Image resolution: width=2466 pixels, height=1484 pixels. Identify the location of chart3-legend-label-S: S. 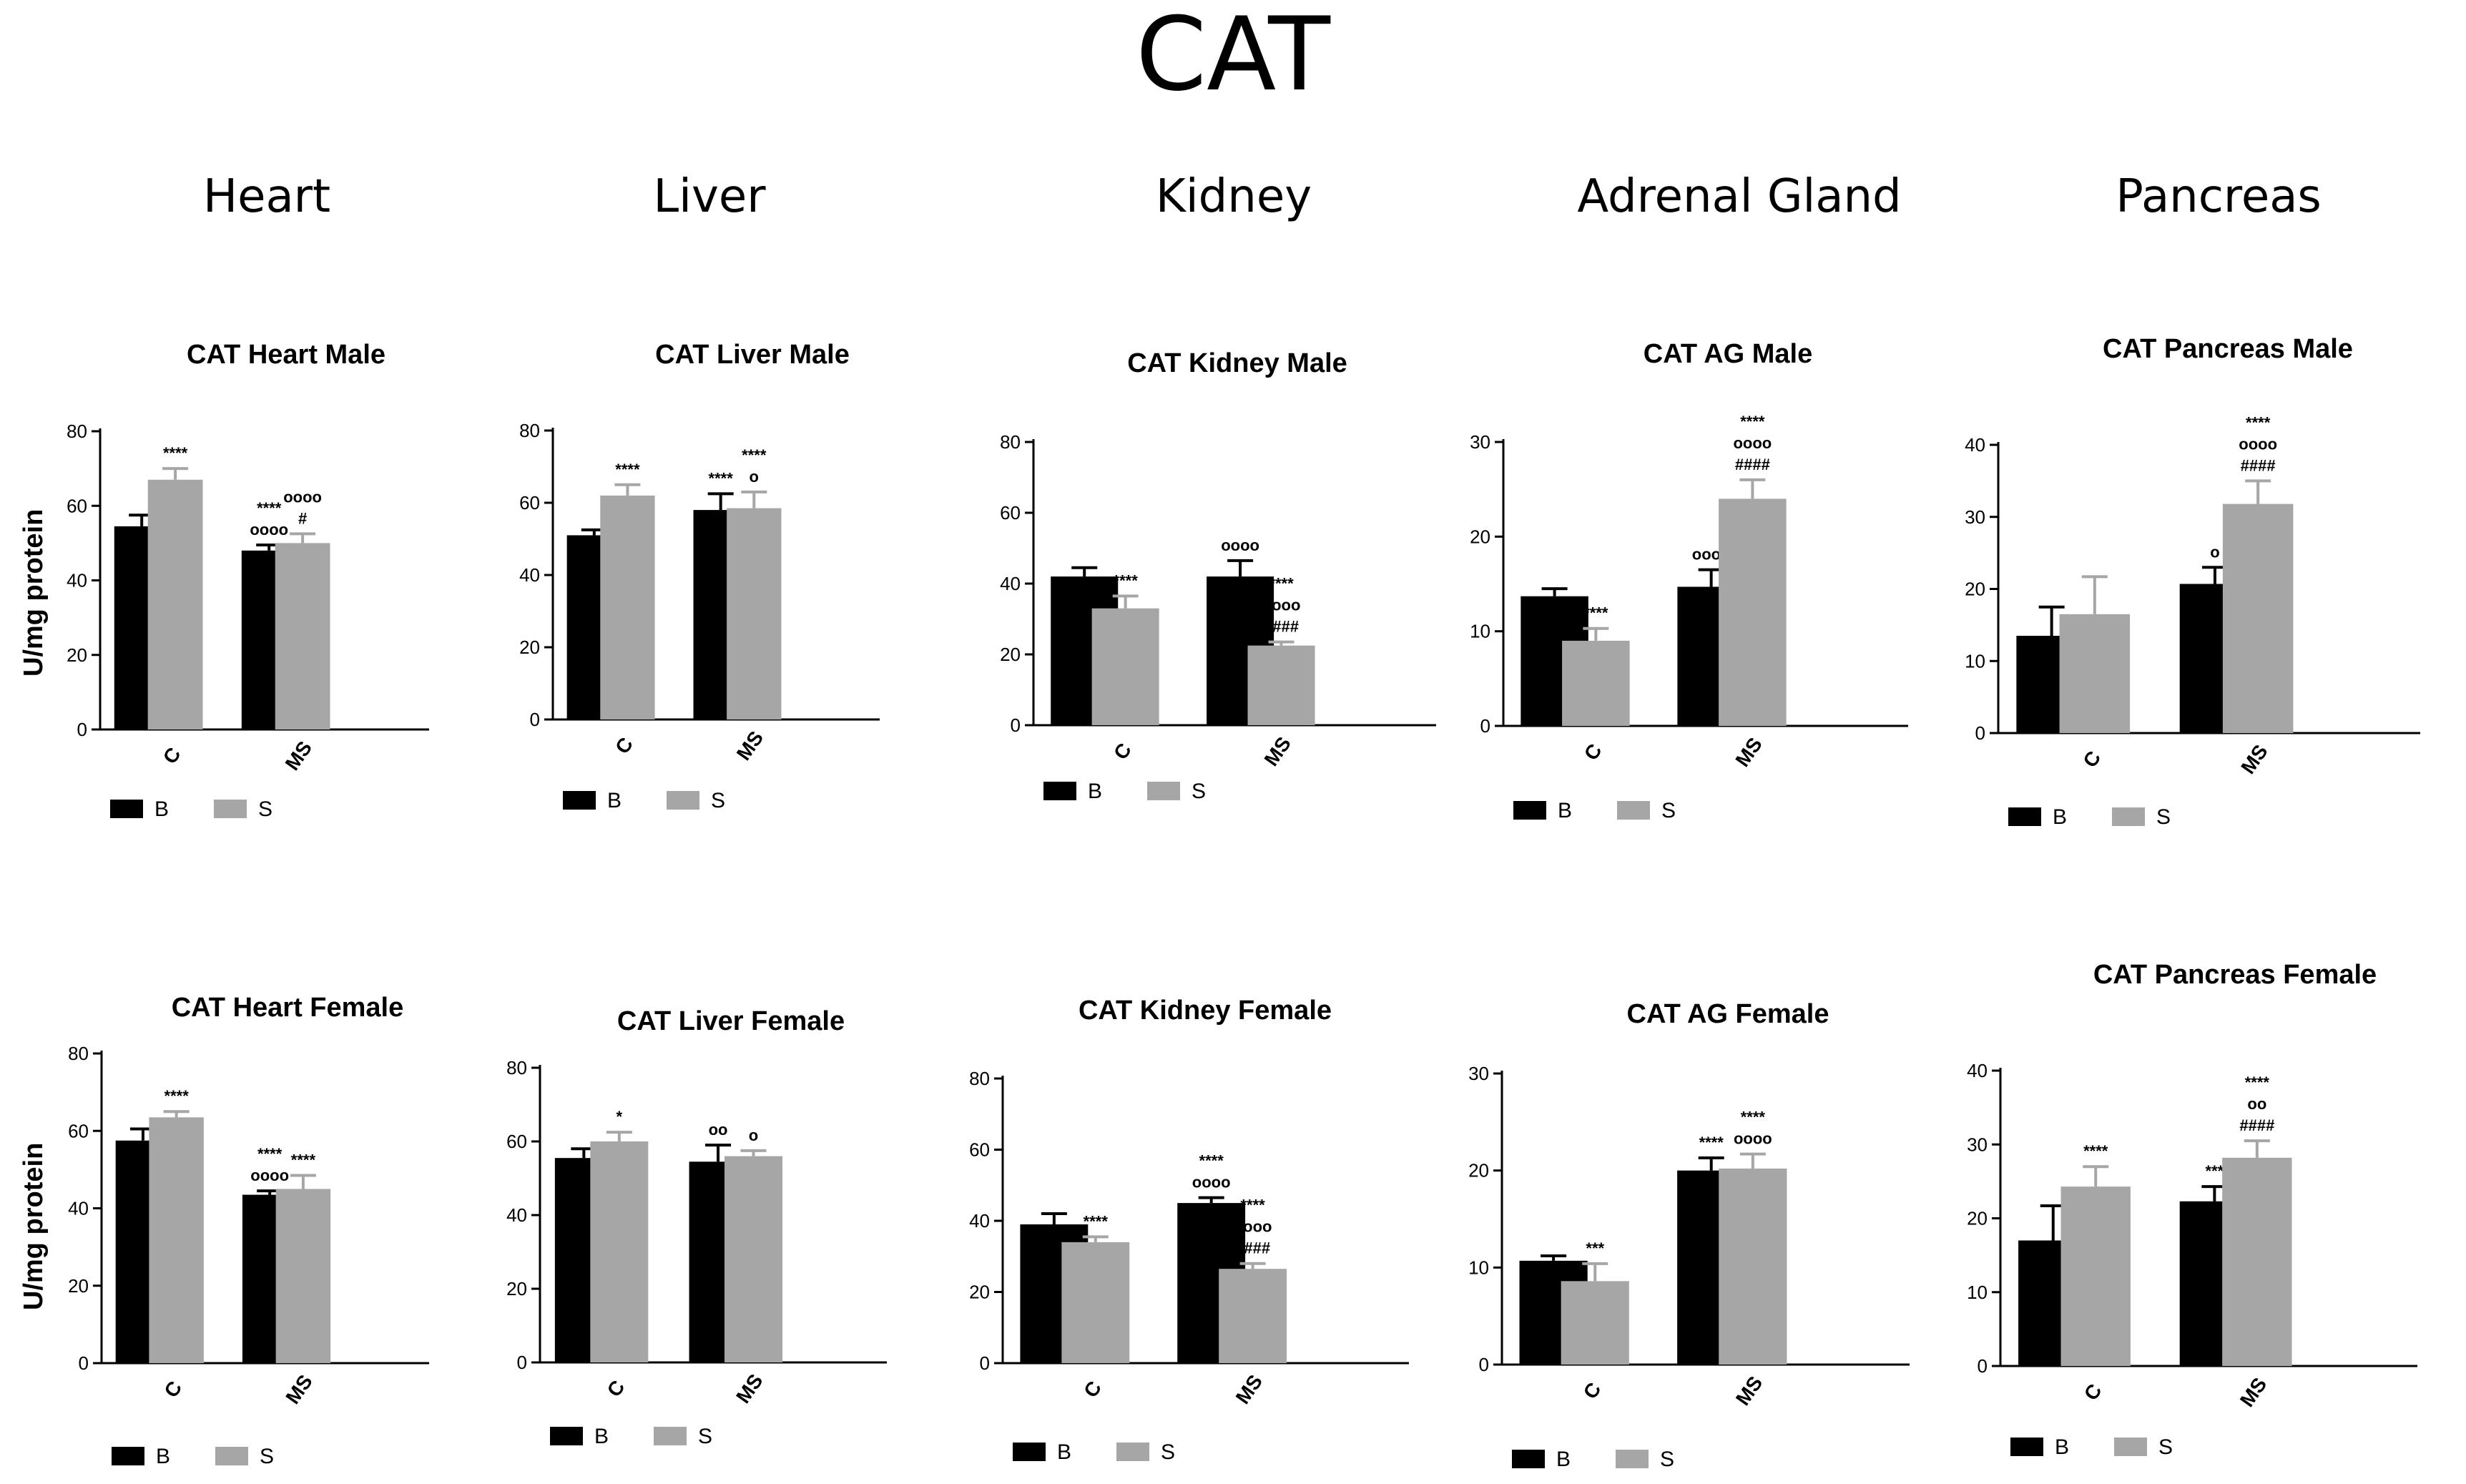
(1199, 791).